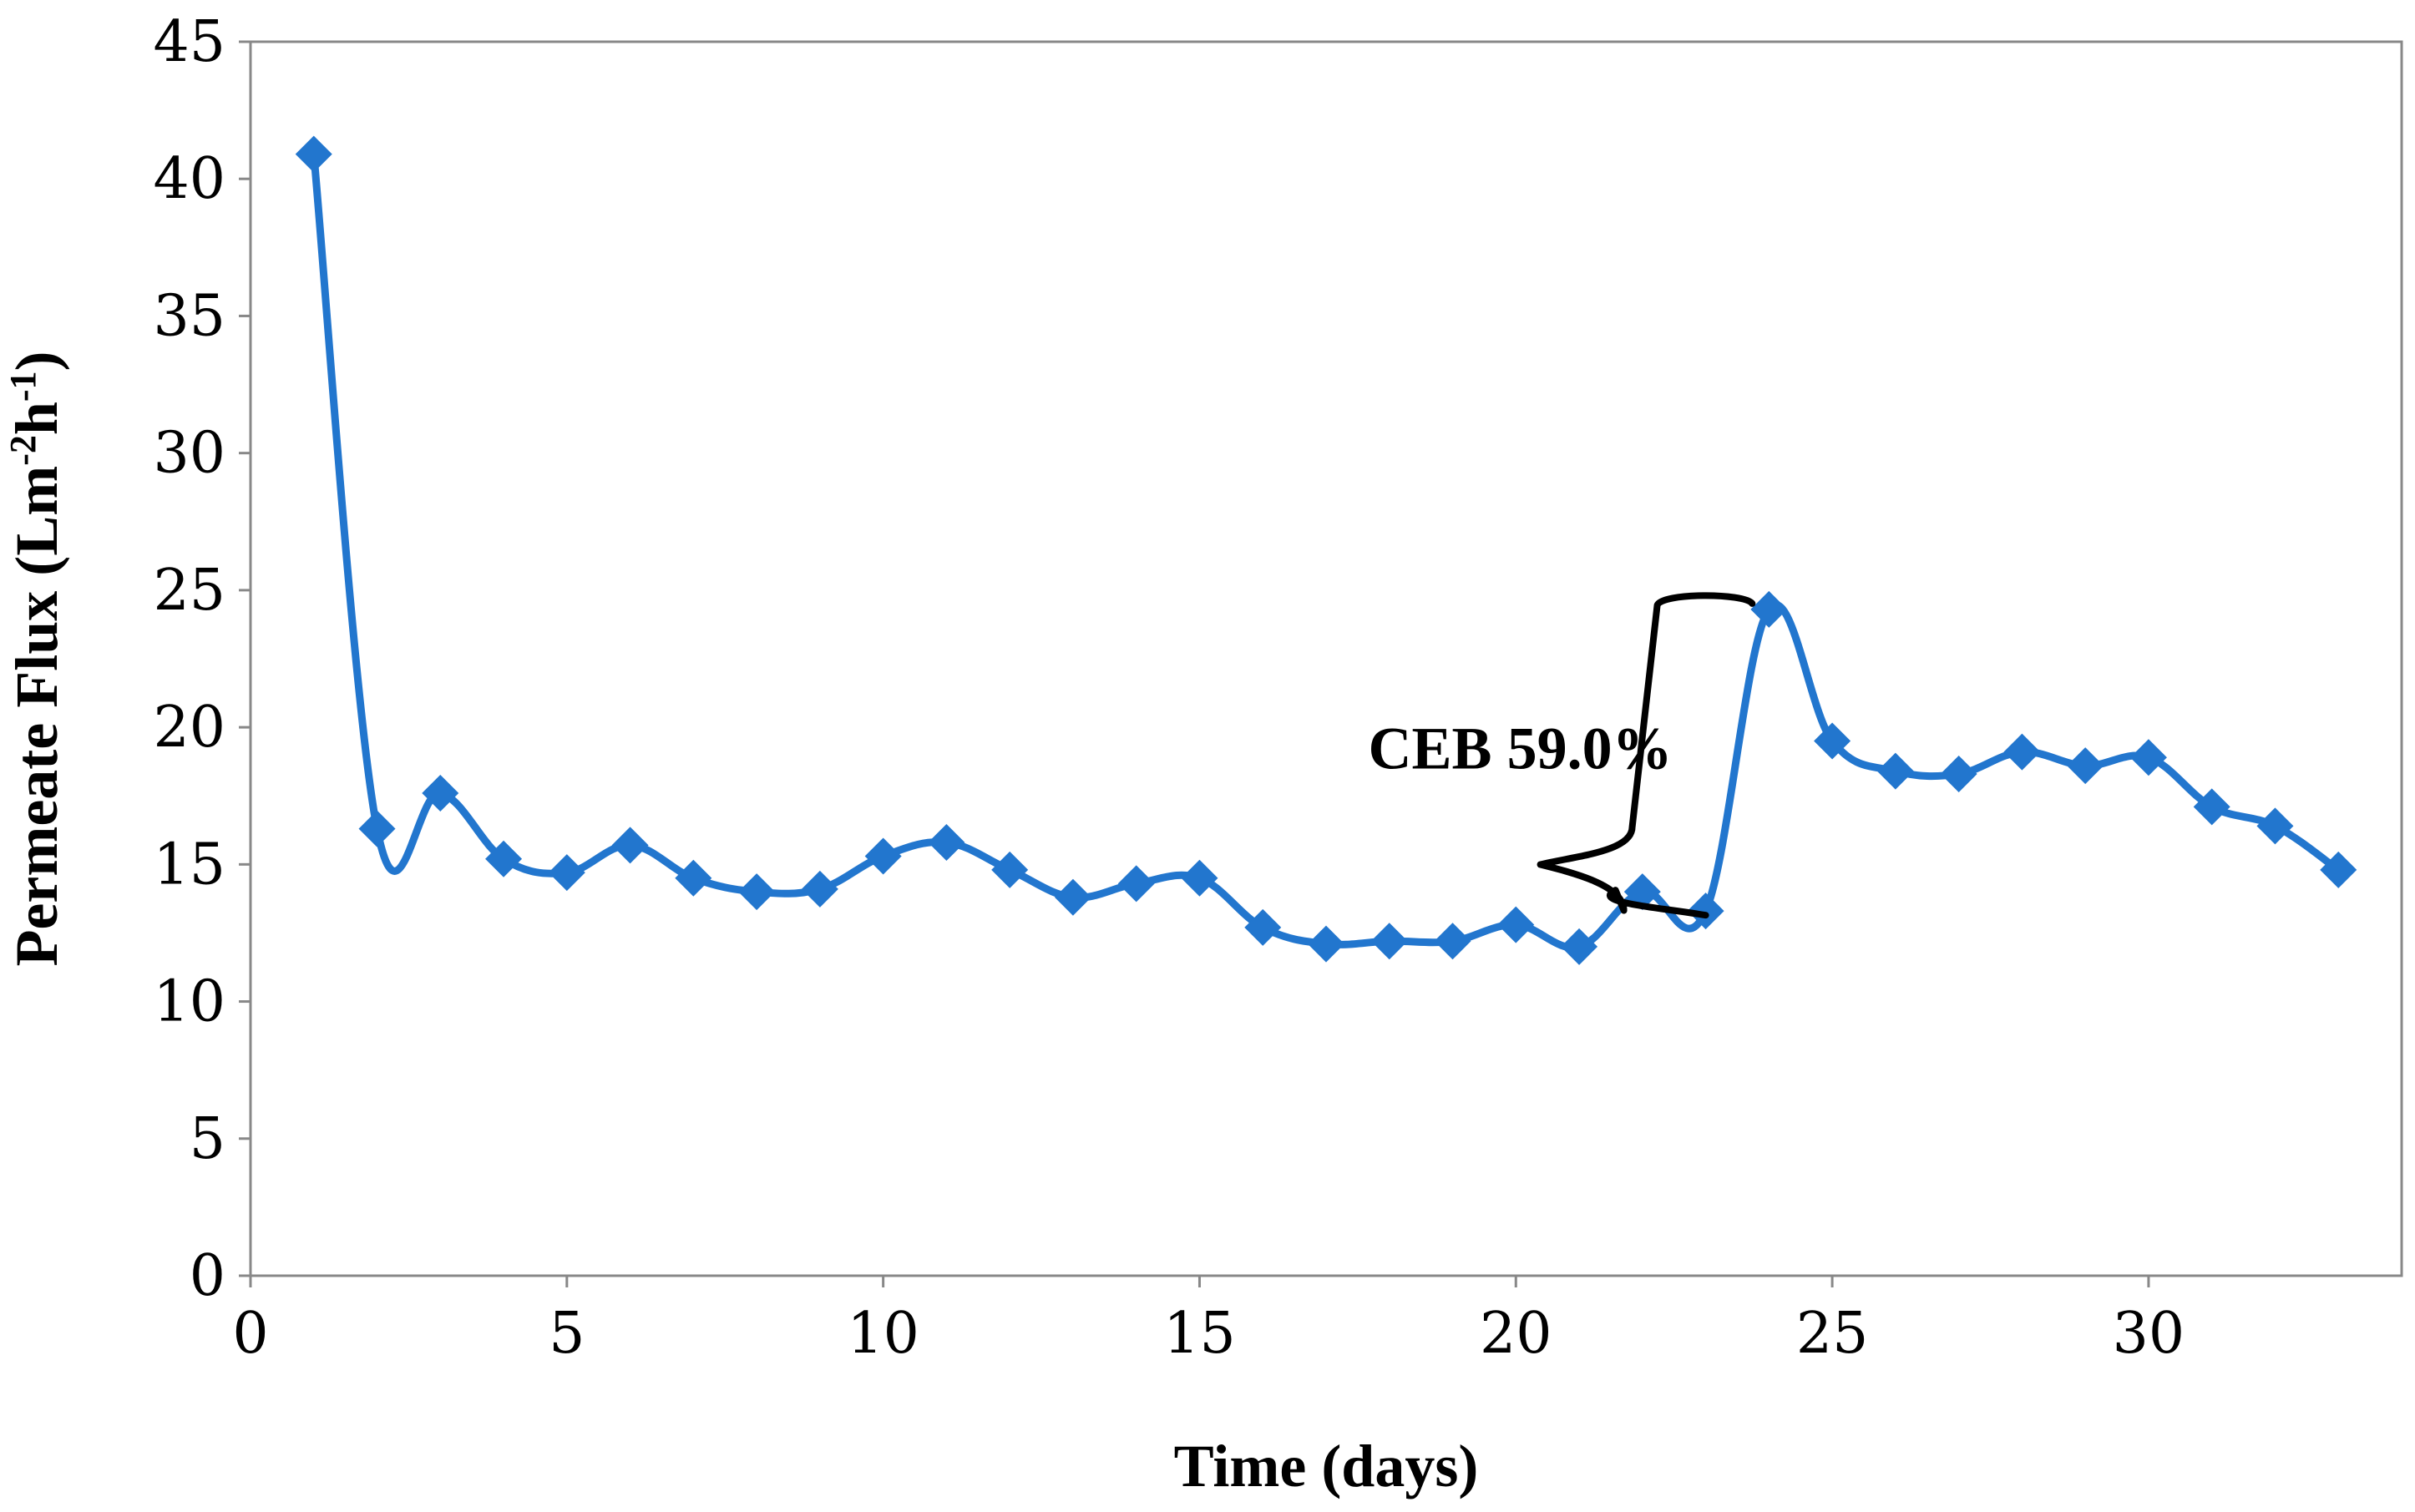  What do you see at coordinates (189, 591) in the screenshot?
I see `y-tick-label: 25` at bounding box center [189, 591].